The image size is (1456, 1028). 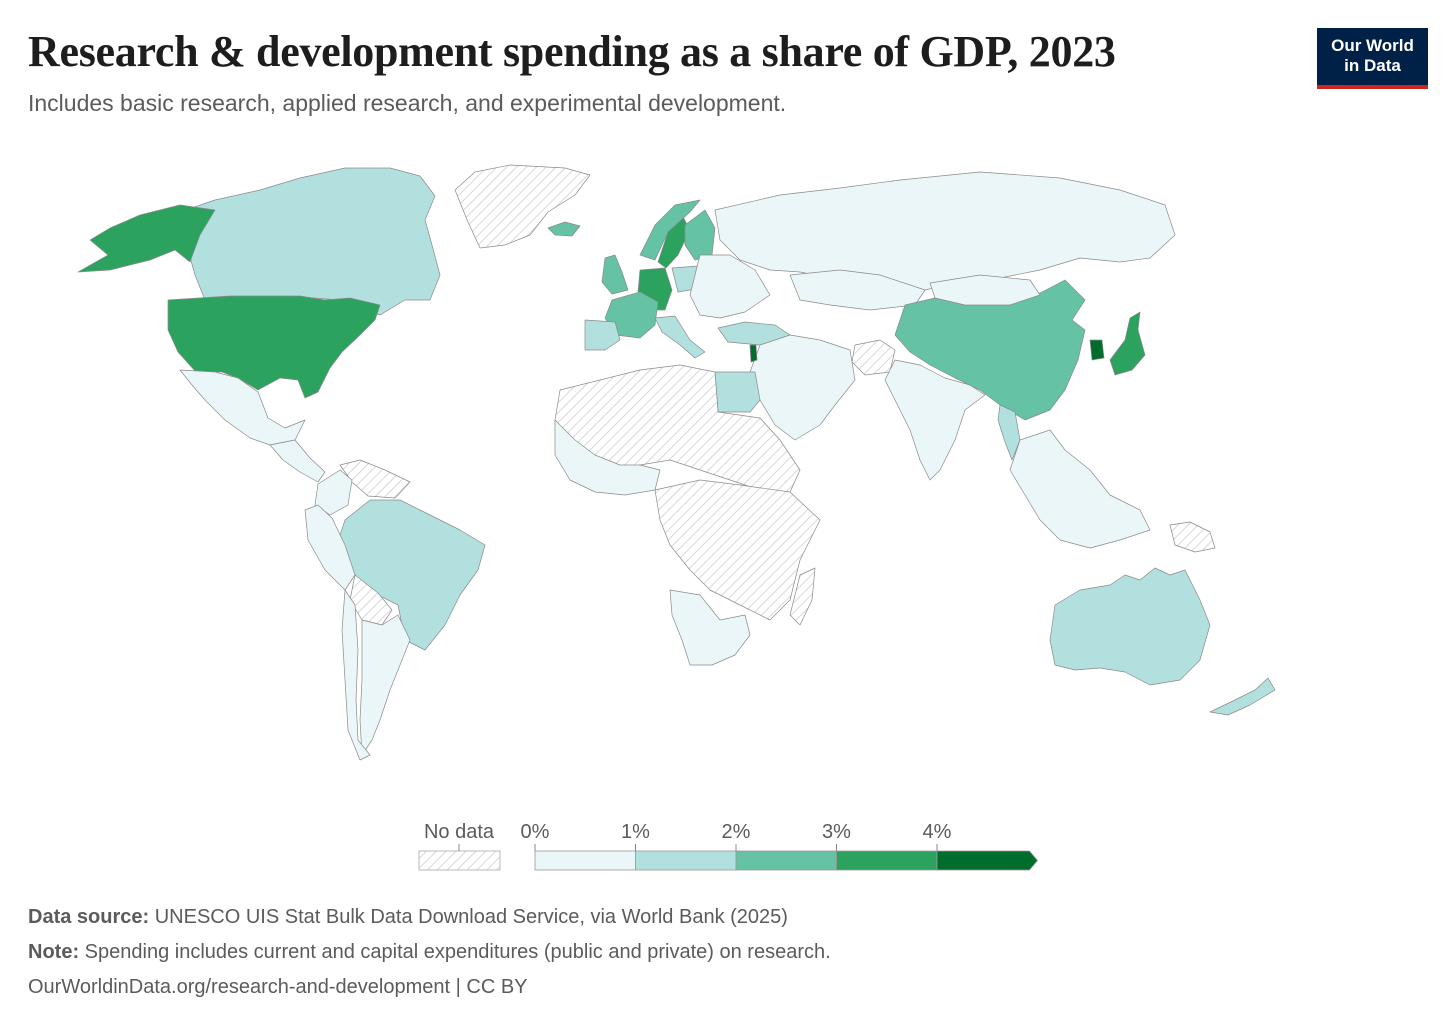 What do you see at coordinates (242, 407) in the screenshot?
I see `region-mexico: Mexico` at bounding box center [242, 407].